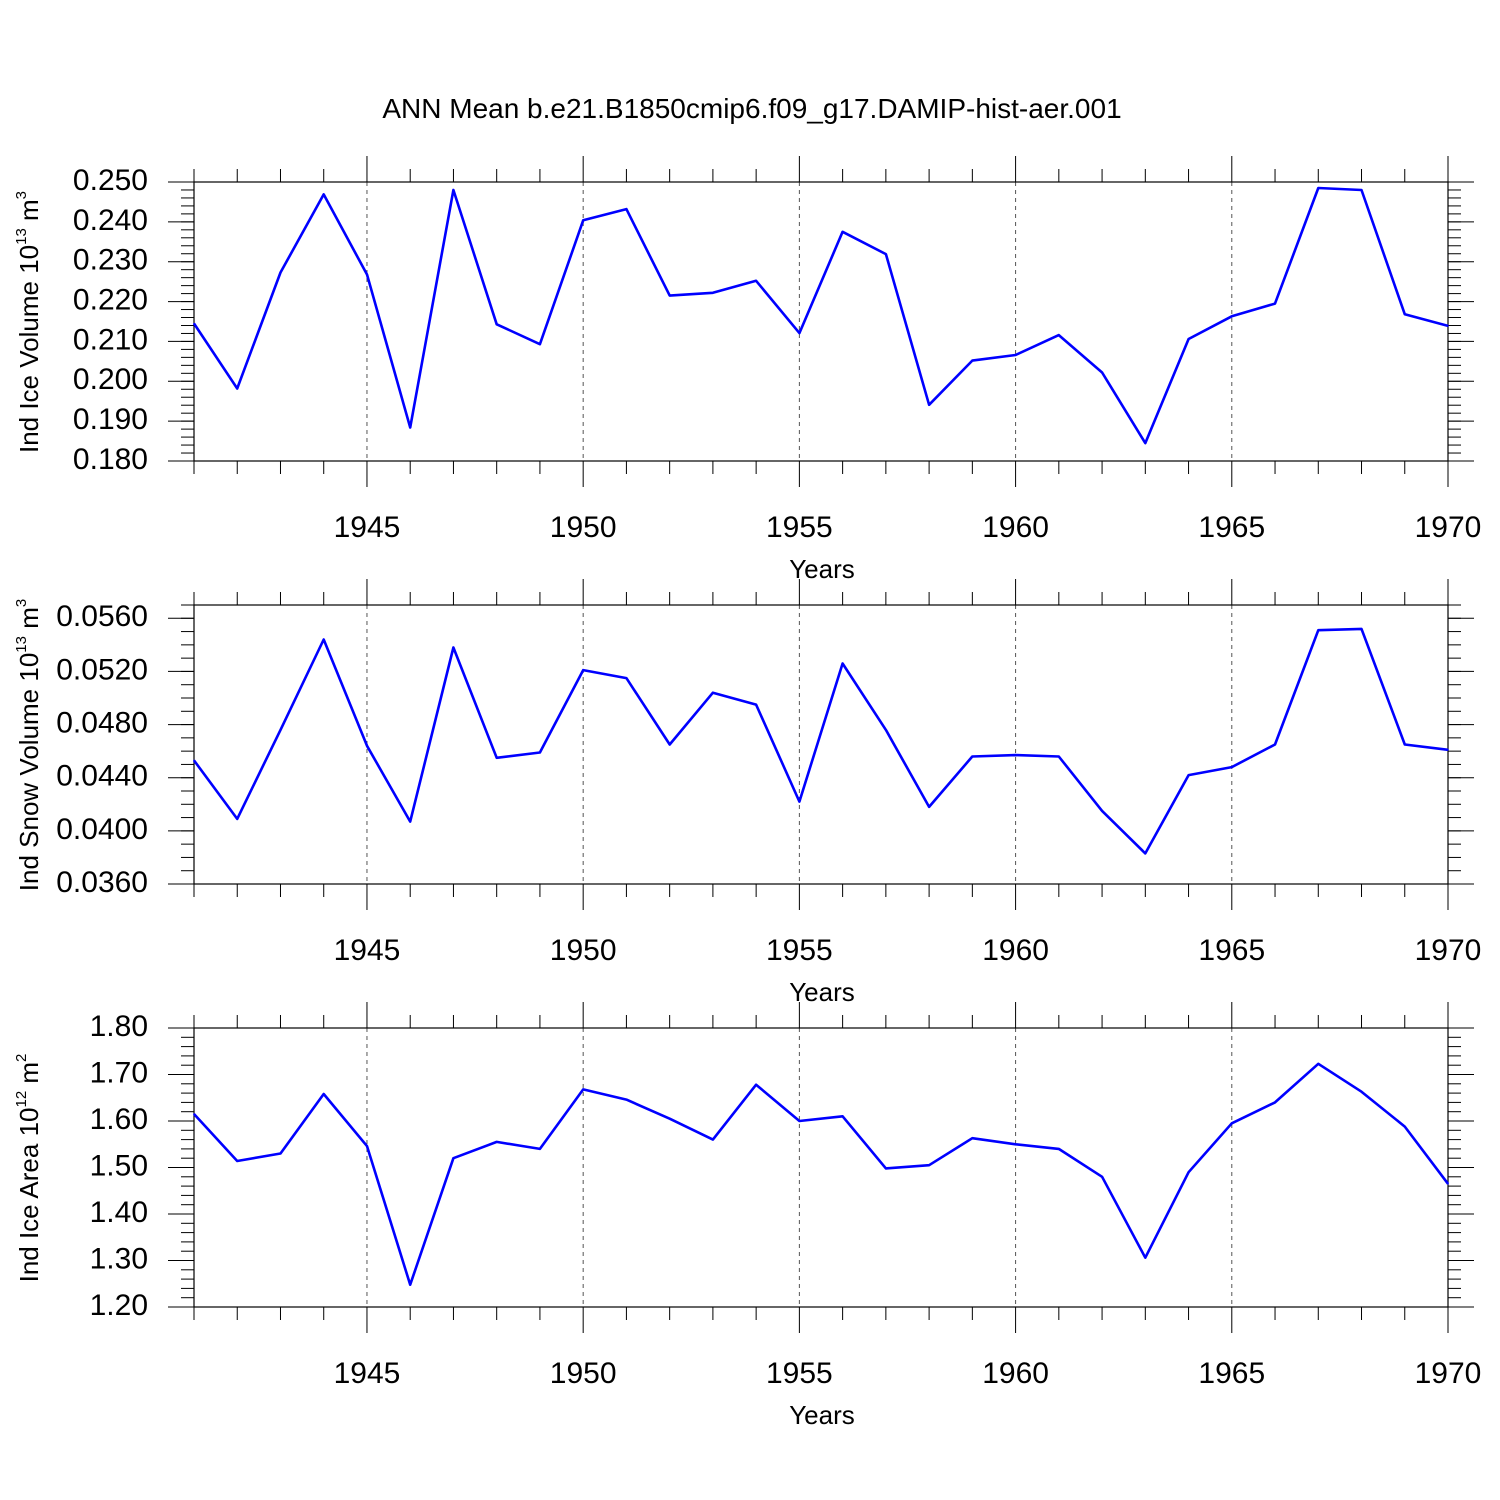  What do you see at coordinates (323, 1094) in the screenshot?
I see `p2-data-point-1944` at bounding box center [323, 1094].